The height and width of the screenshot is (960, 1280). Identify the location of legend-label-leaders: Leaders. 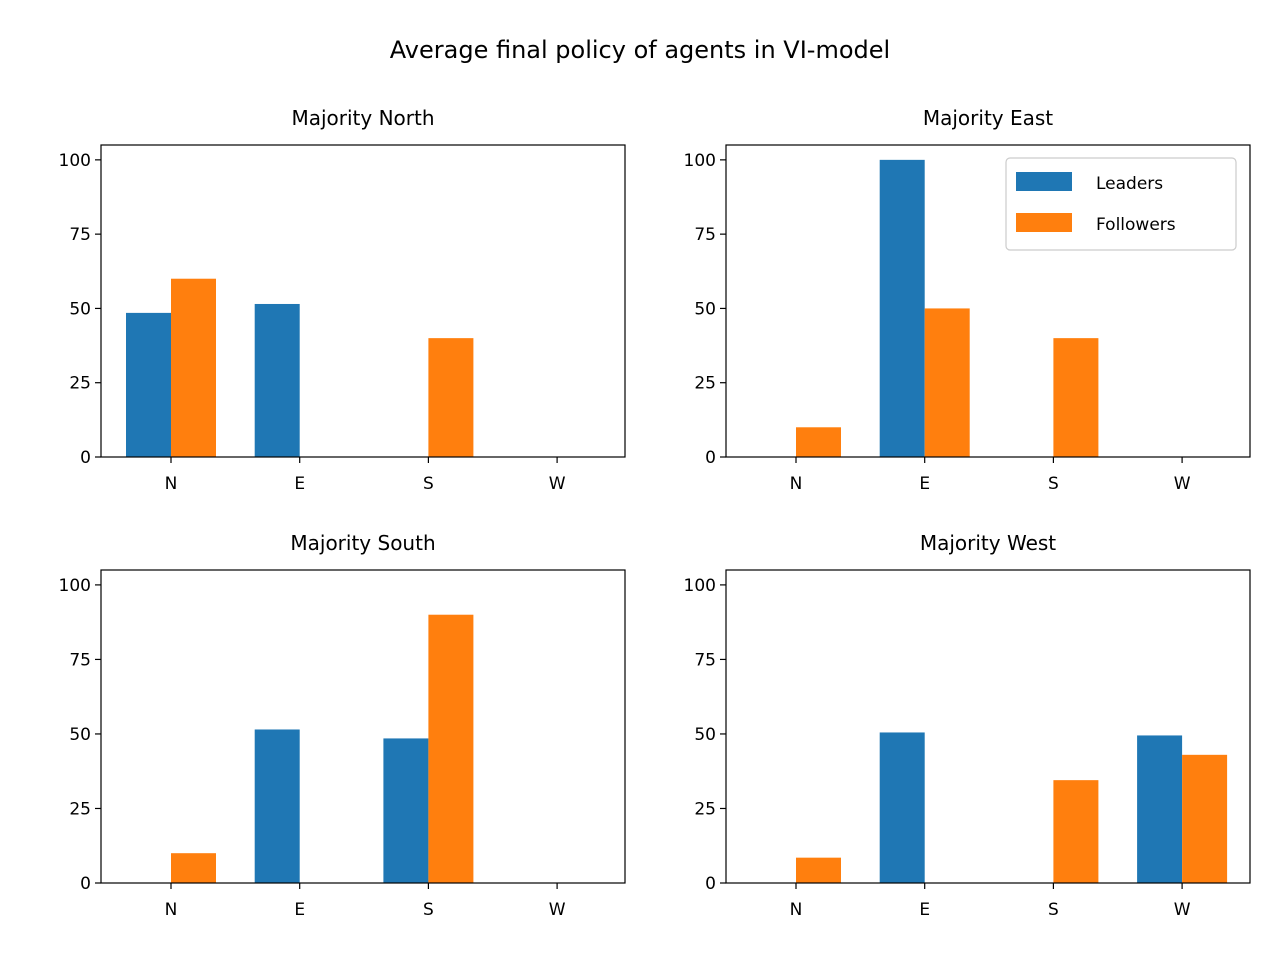
(1129, 184).